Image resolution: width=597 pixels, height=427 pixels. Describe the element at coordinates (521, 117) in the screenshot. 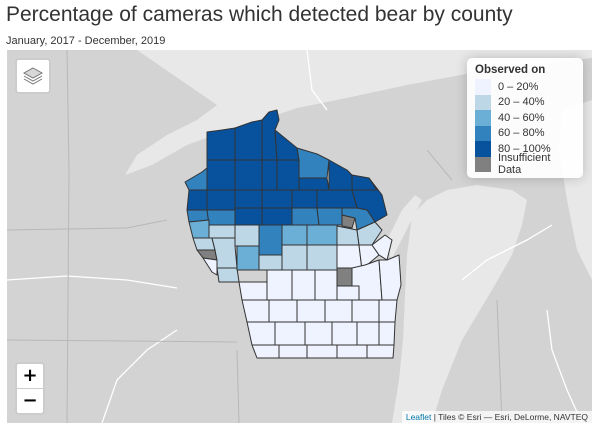

I see `legend-label: 40 – 60%` at that location.